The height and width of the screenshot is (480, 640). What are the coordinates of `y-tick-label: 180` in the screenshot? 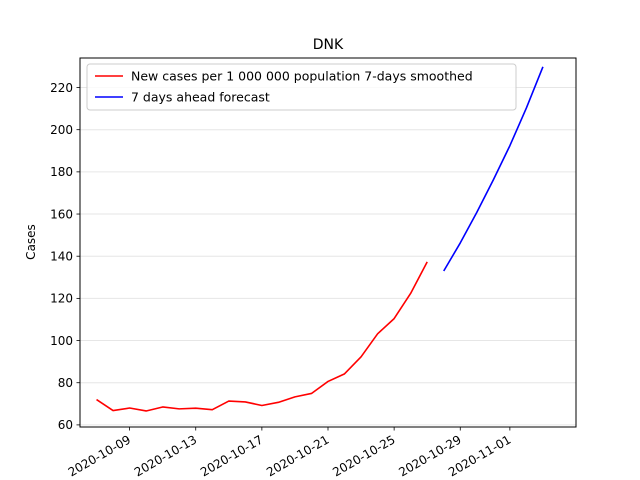 It's located at (61, 172).